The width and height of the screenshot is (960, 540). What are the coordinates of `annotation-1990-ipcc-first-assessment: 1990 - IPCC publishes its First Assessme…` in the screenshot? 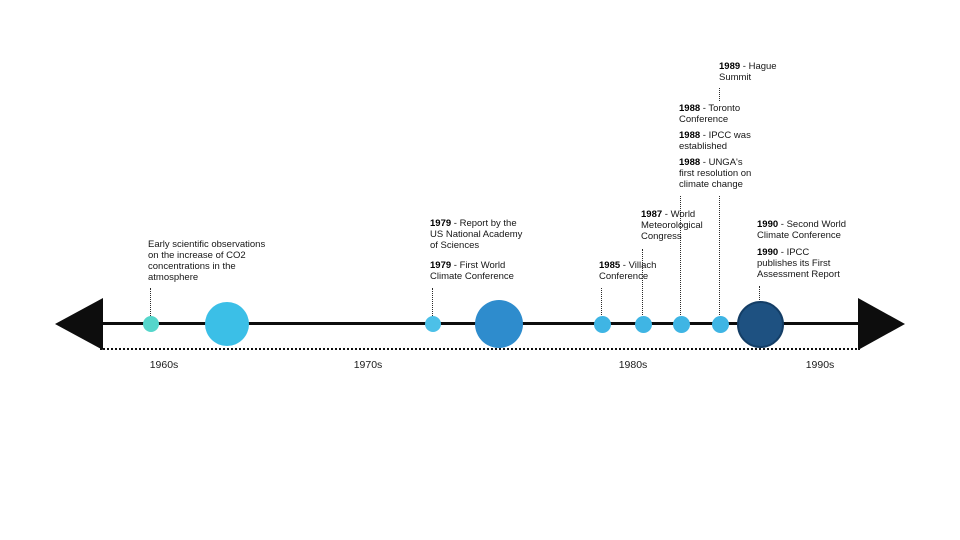 It's located at (798, 263).